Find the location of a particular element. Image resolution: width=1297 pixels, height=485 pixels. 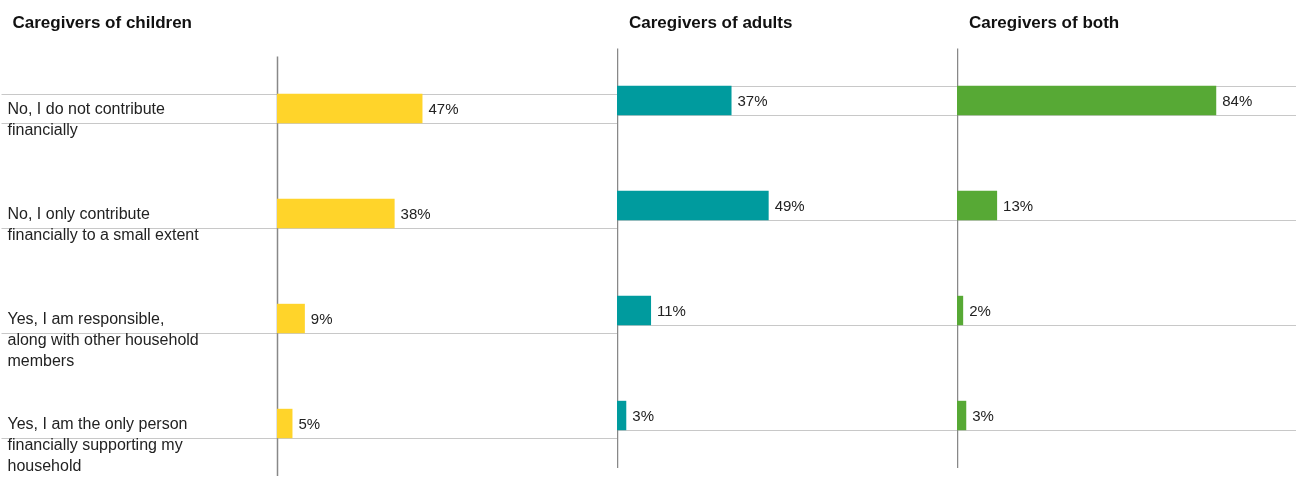

data-label: 5% is located at coordinates (309, 423).